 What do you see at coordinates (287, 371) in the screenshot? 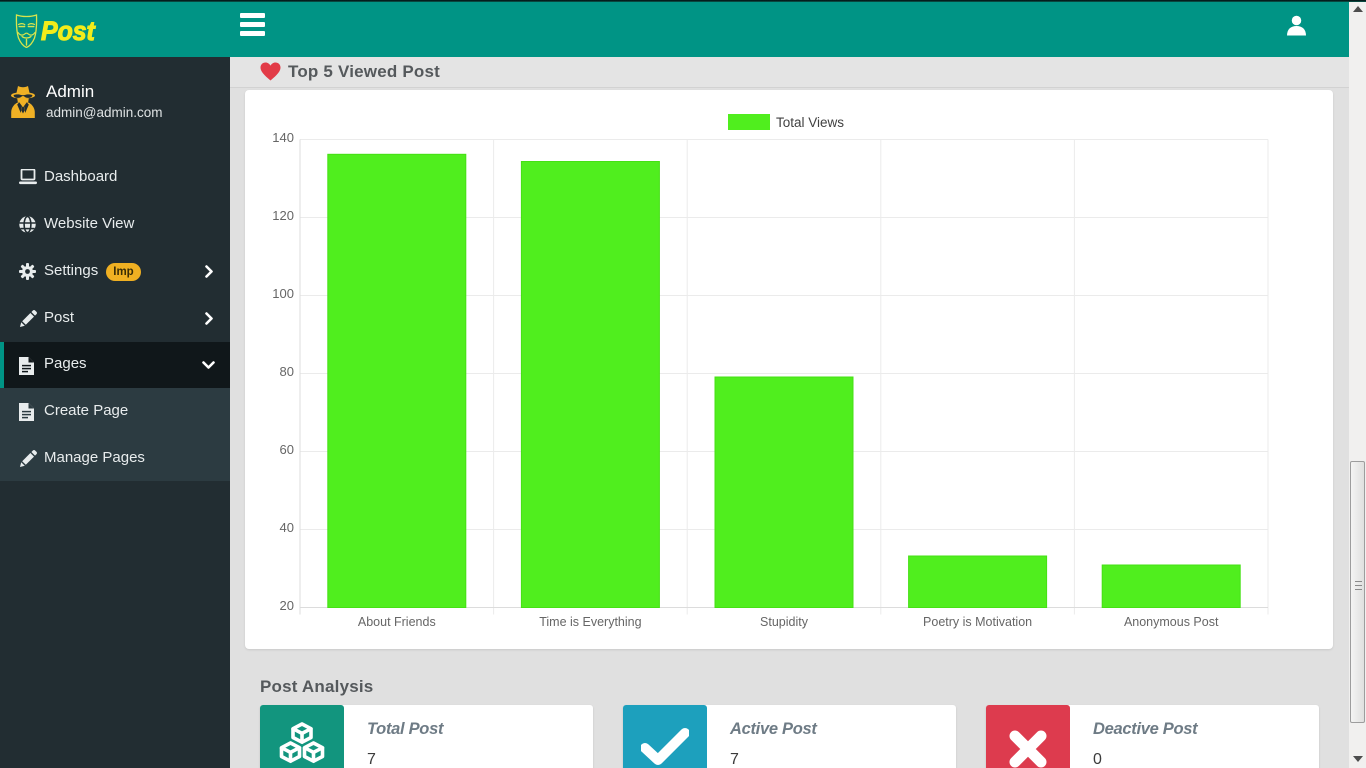
I see `svg-text: 80` at bounding box center [287, 371].